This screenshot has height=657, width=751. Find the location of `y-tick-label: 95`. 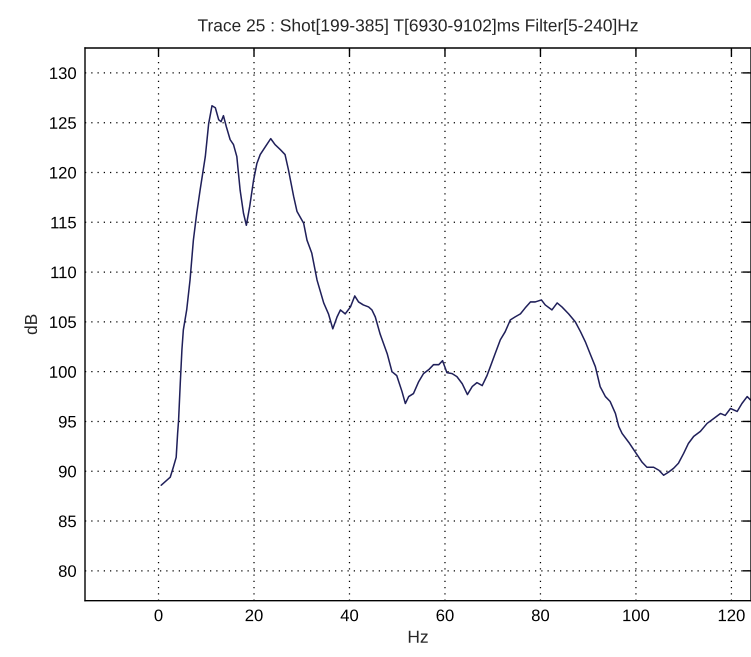

y-tick-label: 95 is located at coordinates (67, 422).